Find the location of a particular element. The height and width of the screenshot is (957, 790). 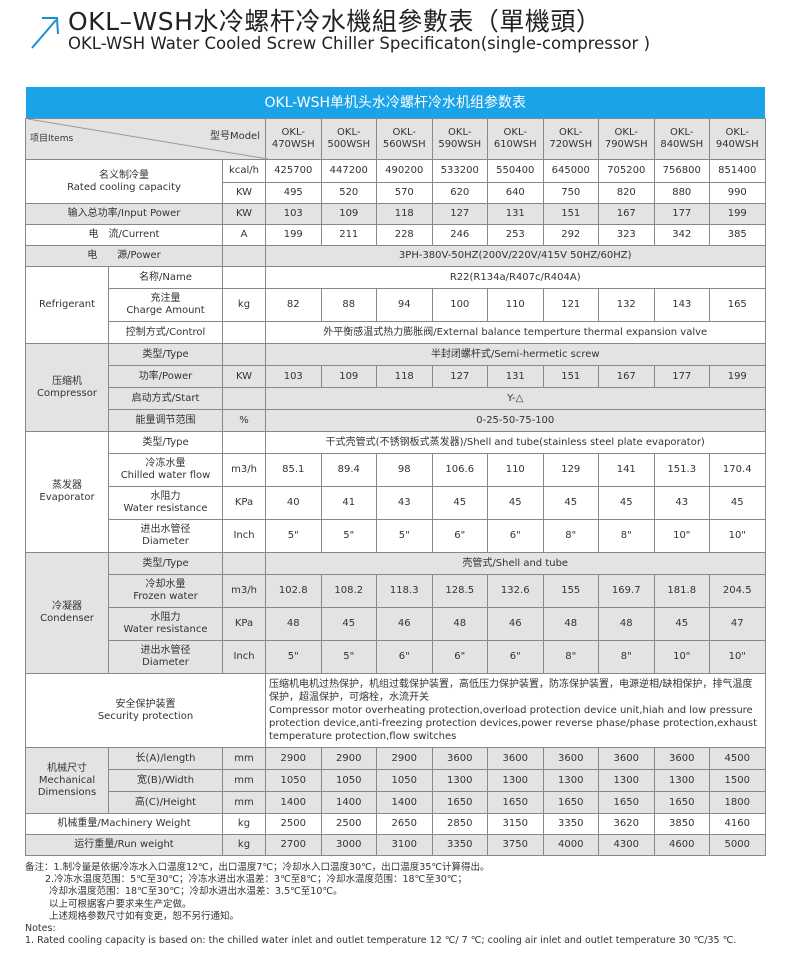

value-cell: 132 is located at coordinates (626, 305).